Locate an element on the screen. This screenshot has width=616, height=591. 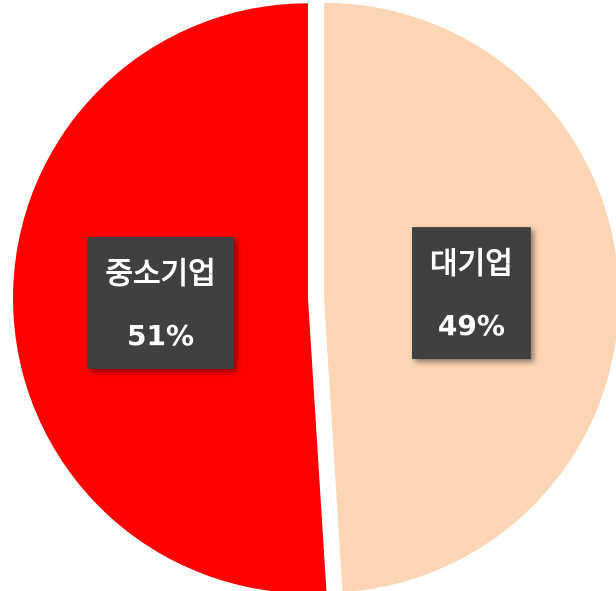
label-value: 49% is located at coordinates (471, 325).